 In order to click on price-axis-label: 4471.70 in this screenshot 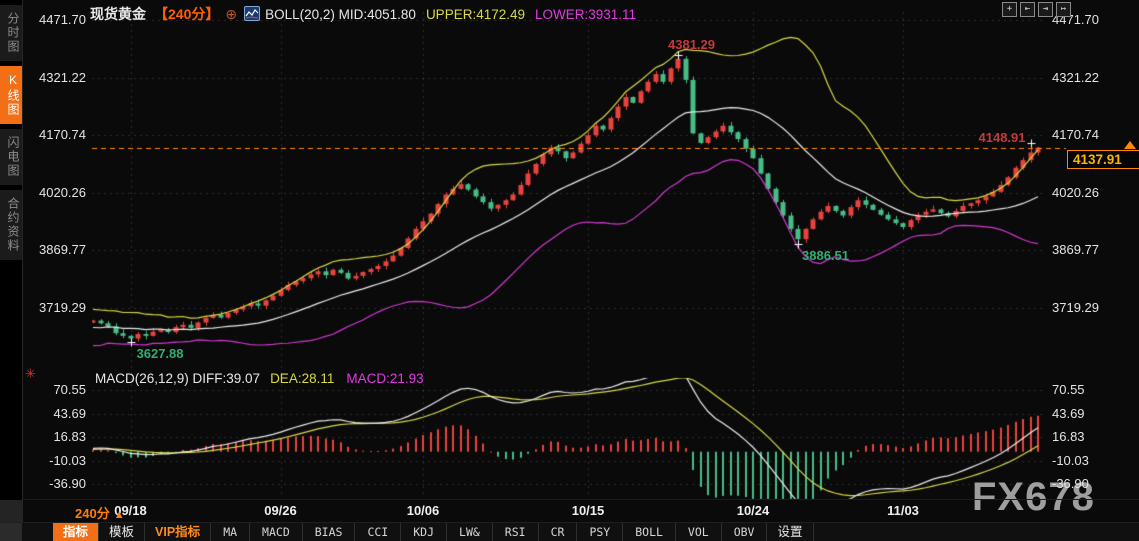, I will do `click(62, 19)`.